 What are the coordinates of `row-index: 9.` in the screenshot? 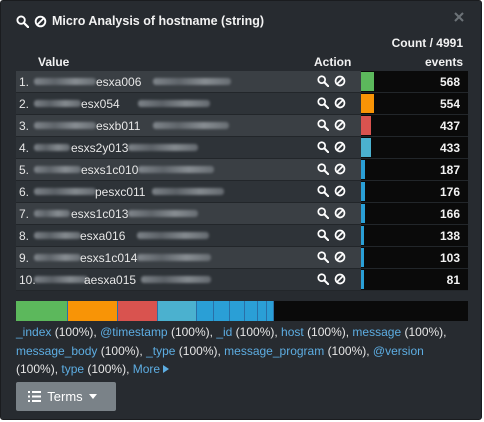 It's located at (24, 258).